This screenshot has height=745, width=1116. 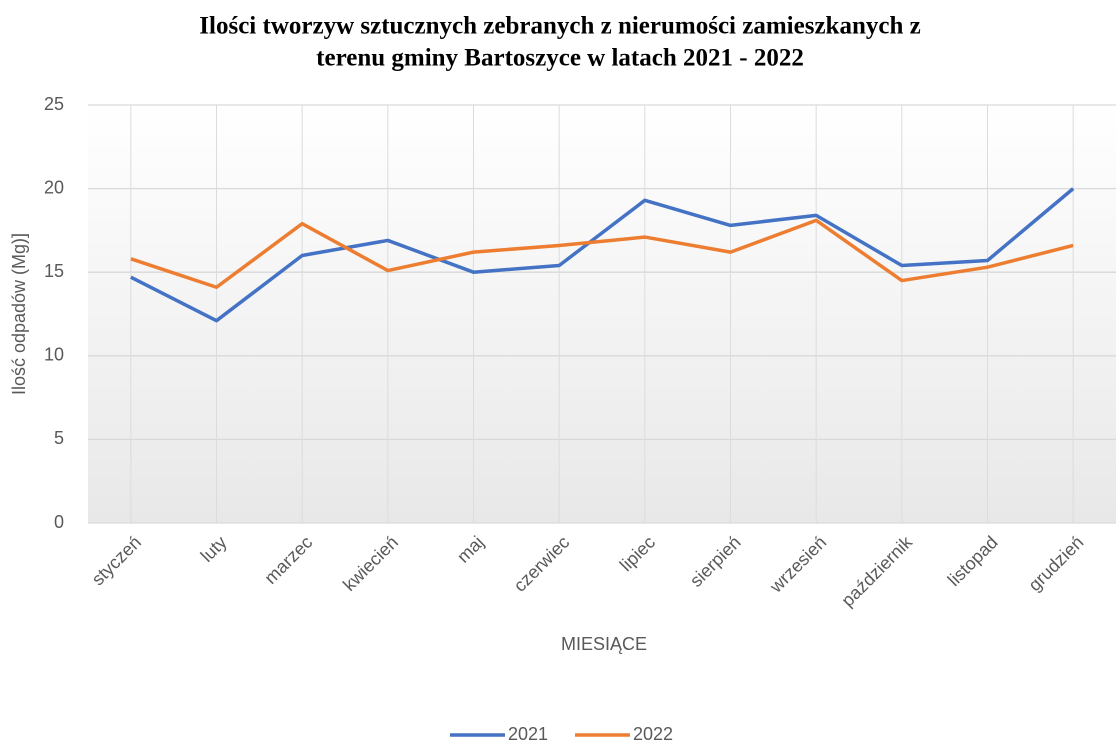 I want to click on x-tick-label: wrzesień, so click(x=797, y=564).